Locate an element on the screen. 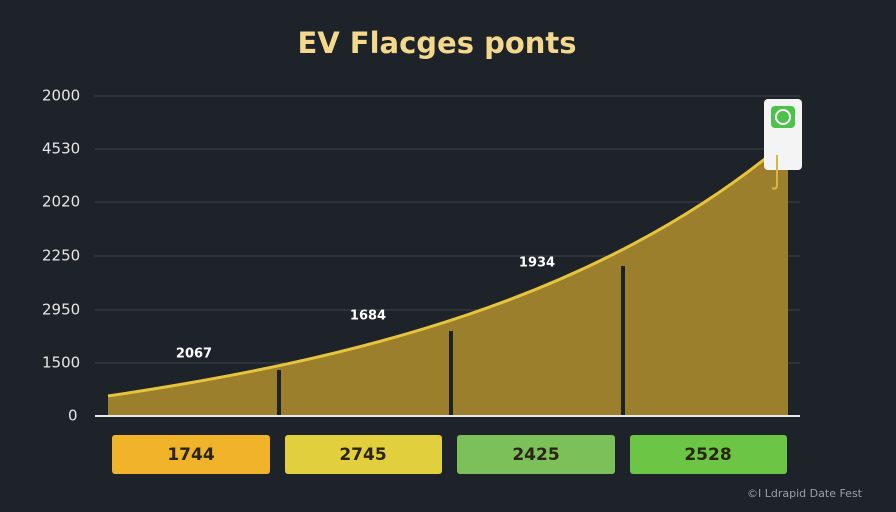 The width and height of the screenshot is (896, 512). point-label: 2067 is located at coordinates (194, 354).